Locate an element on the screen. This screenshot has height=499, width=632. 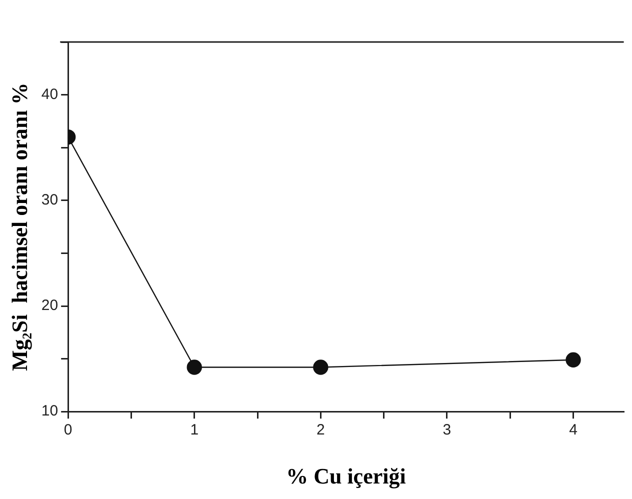
x-tick-label: 0 is located at coordinates (68, 430).